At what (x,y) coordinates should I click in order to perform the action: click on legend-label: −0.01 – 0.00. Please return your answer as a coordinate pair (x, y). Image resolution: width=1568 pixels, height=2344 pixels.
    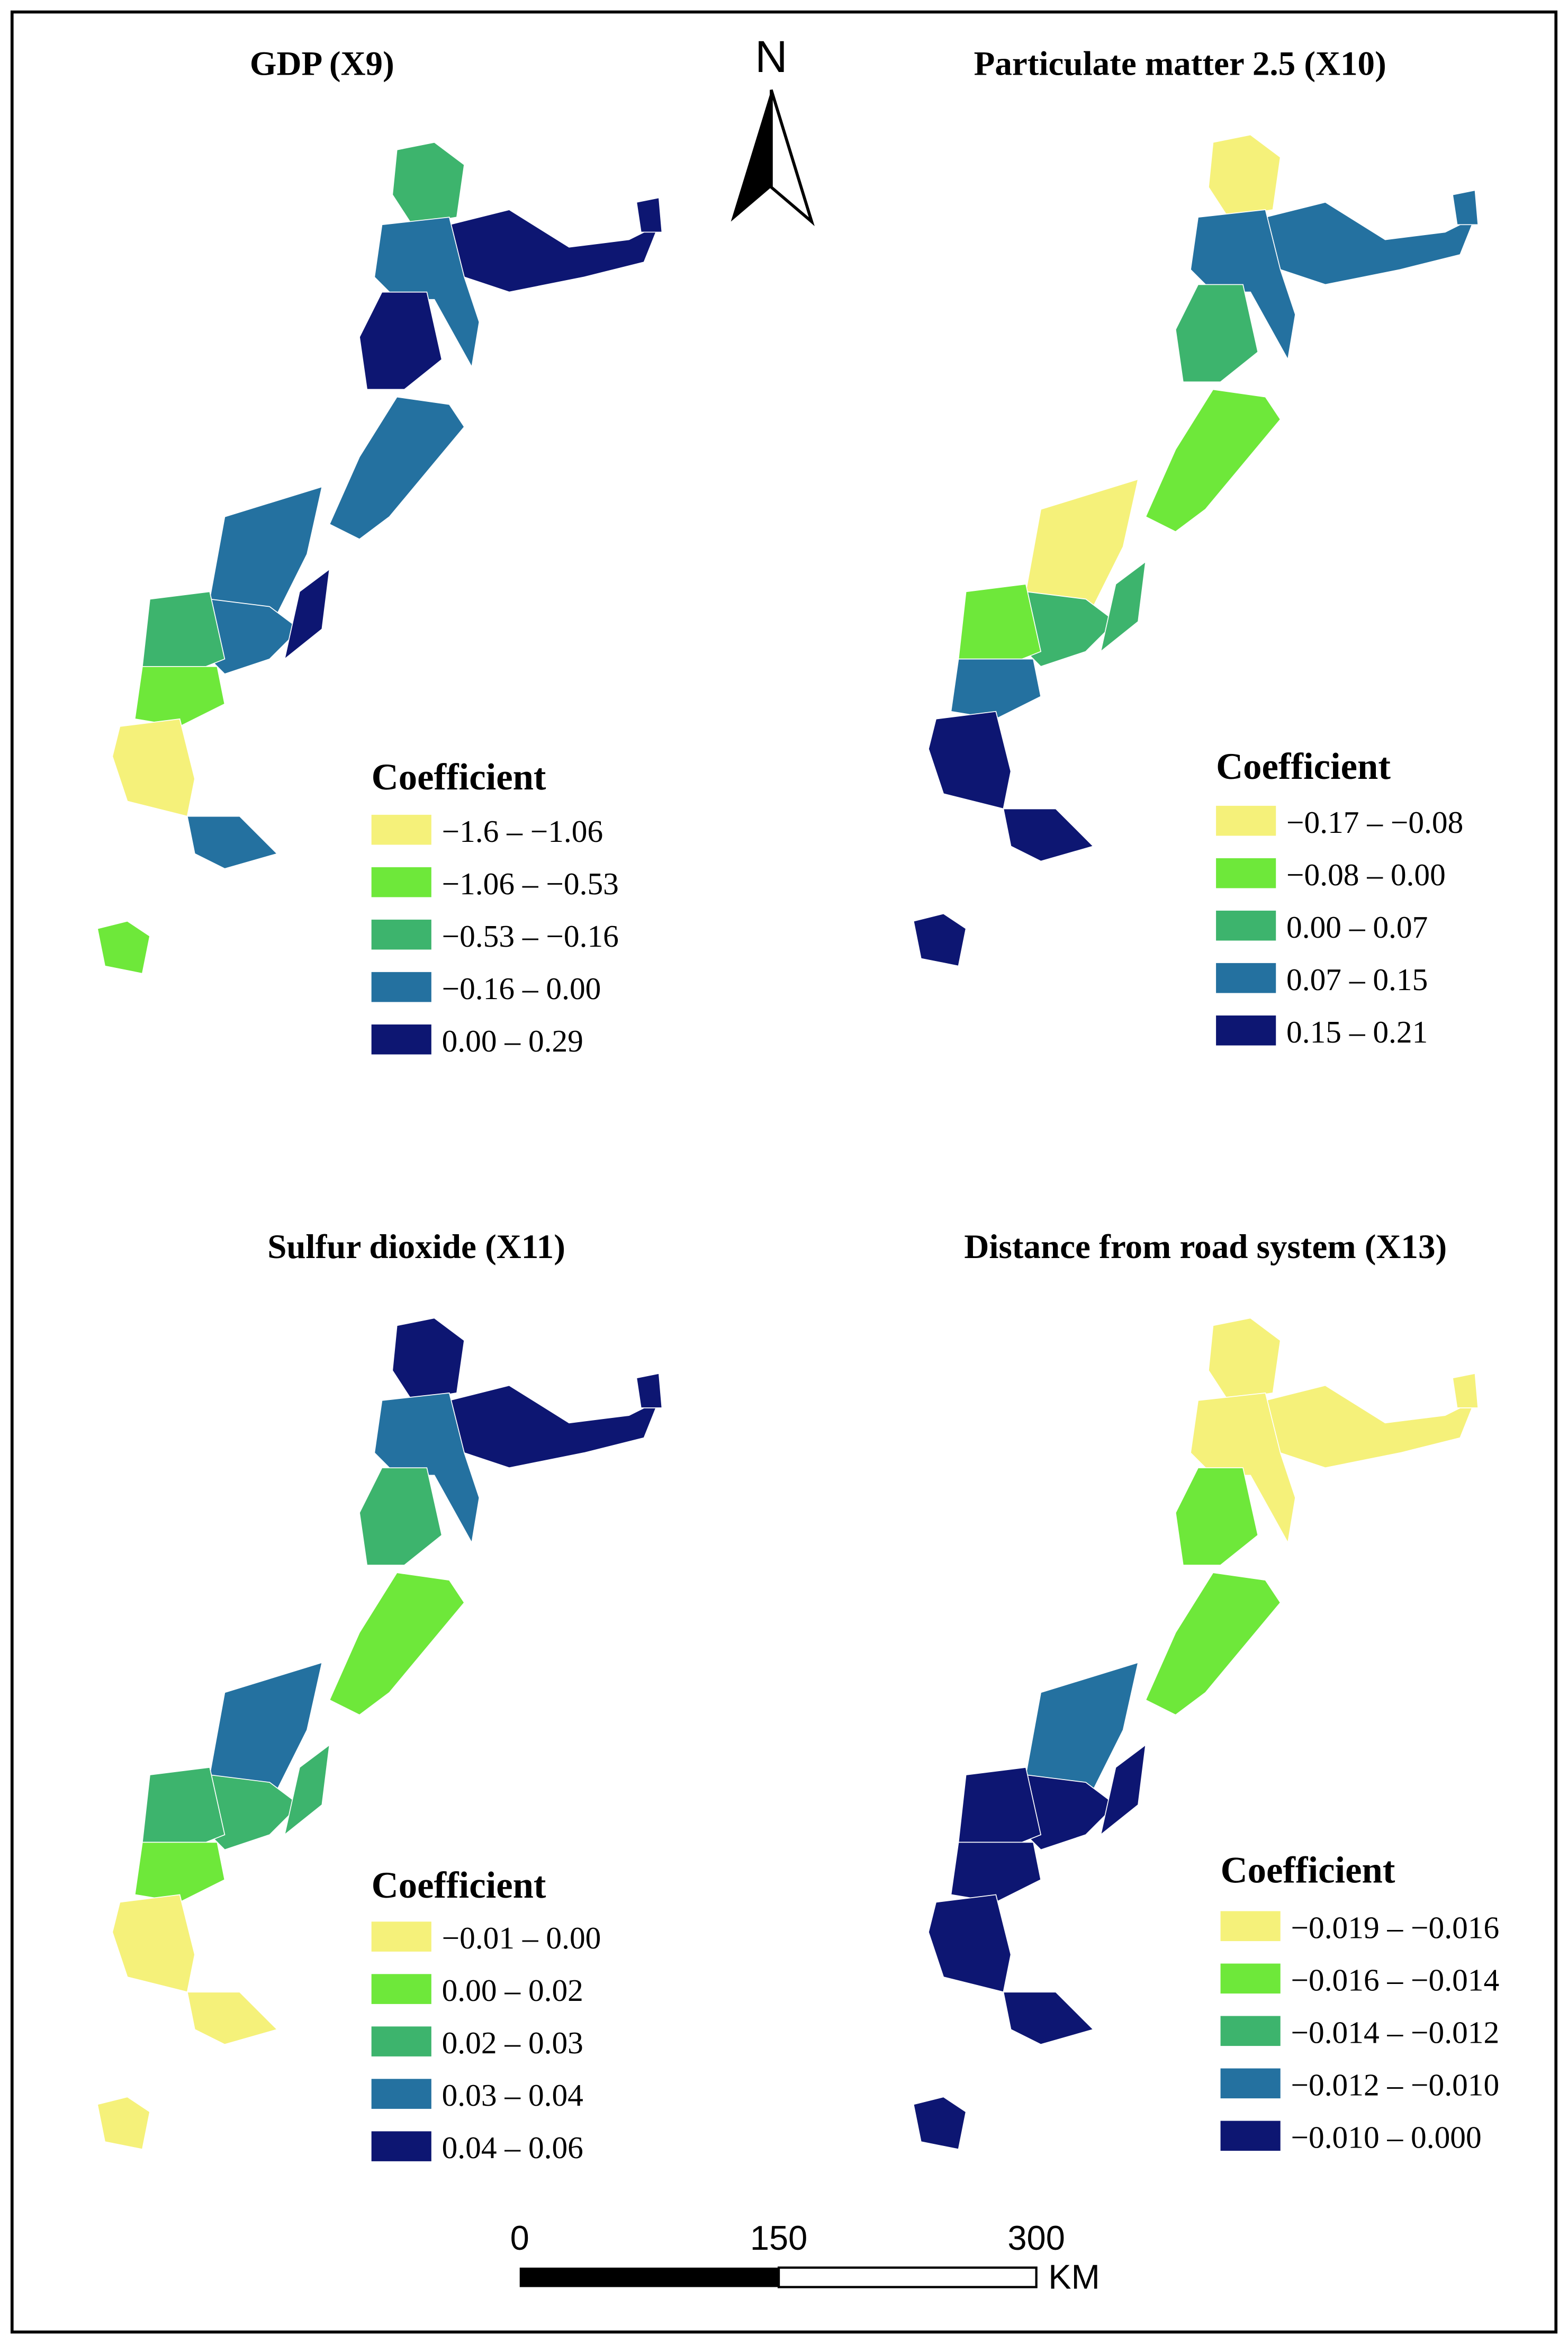
    Looking at the image, I should click on (521, 1938).